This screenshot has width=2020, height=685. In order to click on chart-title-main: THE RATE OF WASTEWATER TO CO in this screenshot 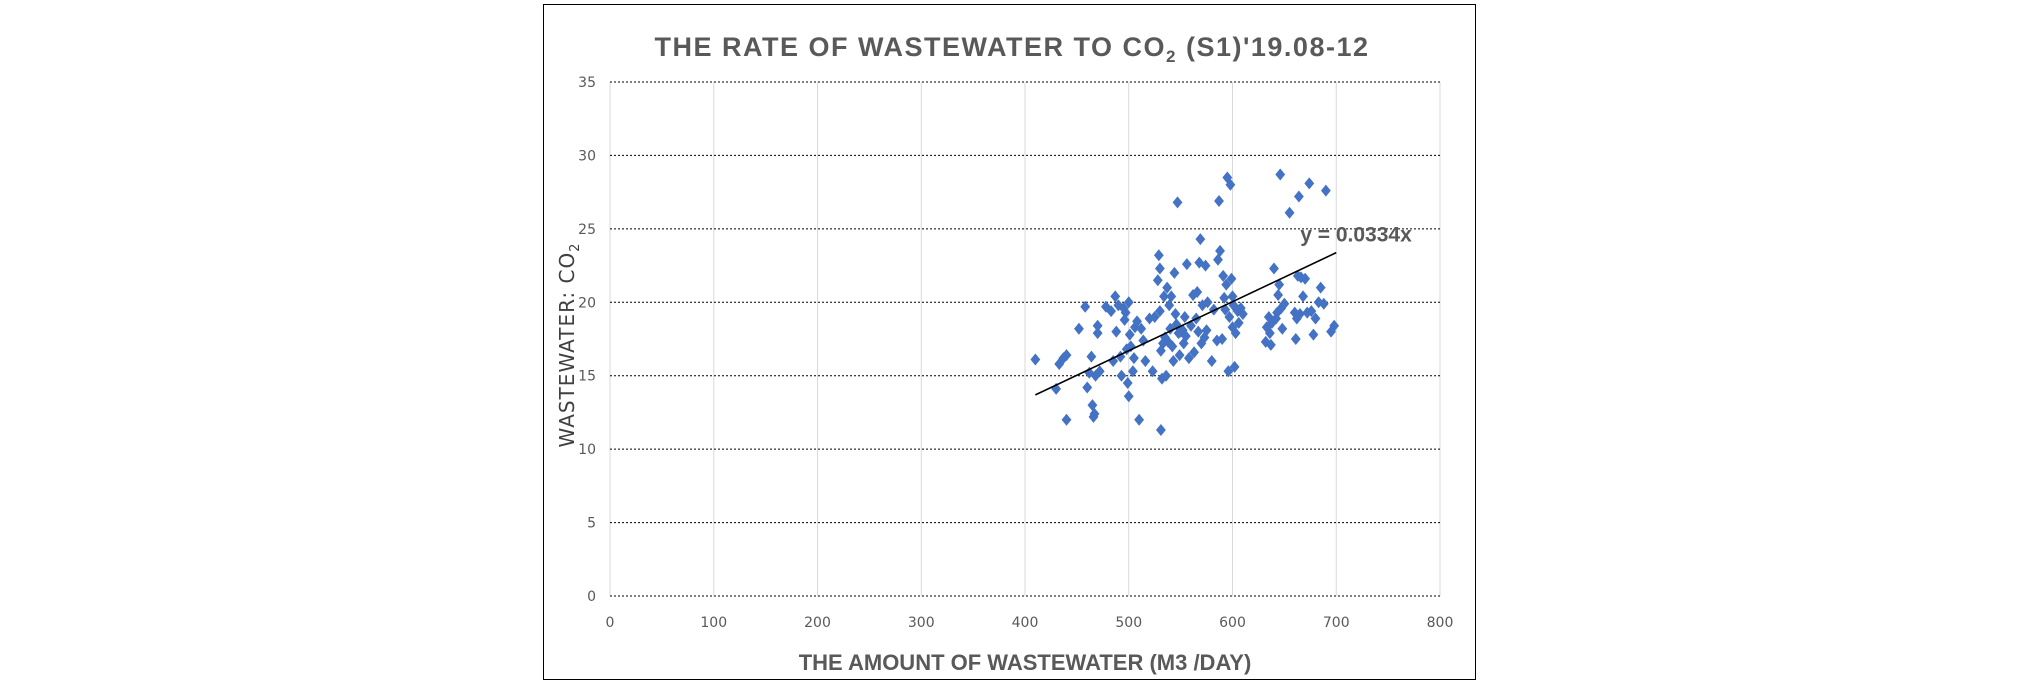, I will do `click(911, 47)`.